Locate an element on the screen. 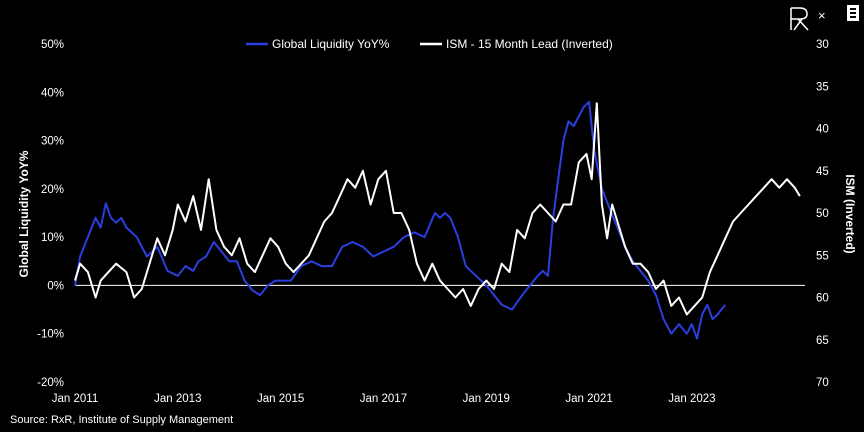 The width and height of the screenshot is (864, 432). right-tick-label: 35 is located at coordinates (822, 87).